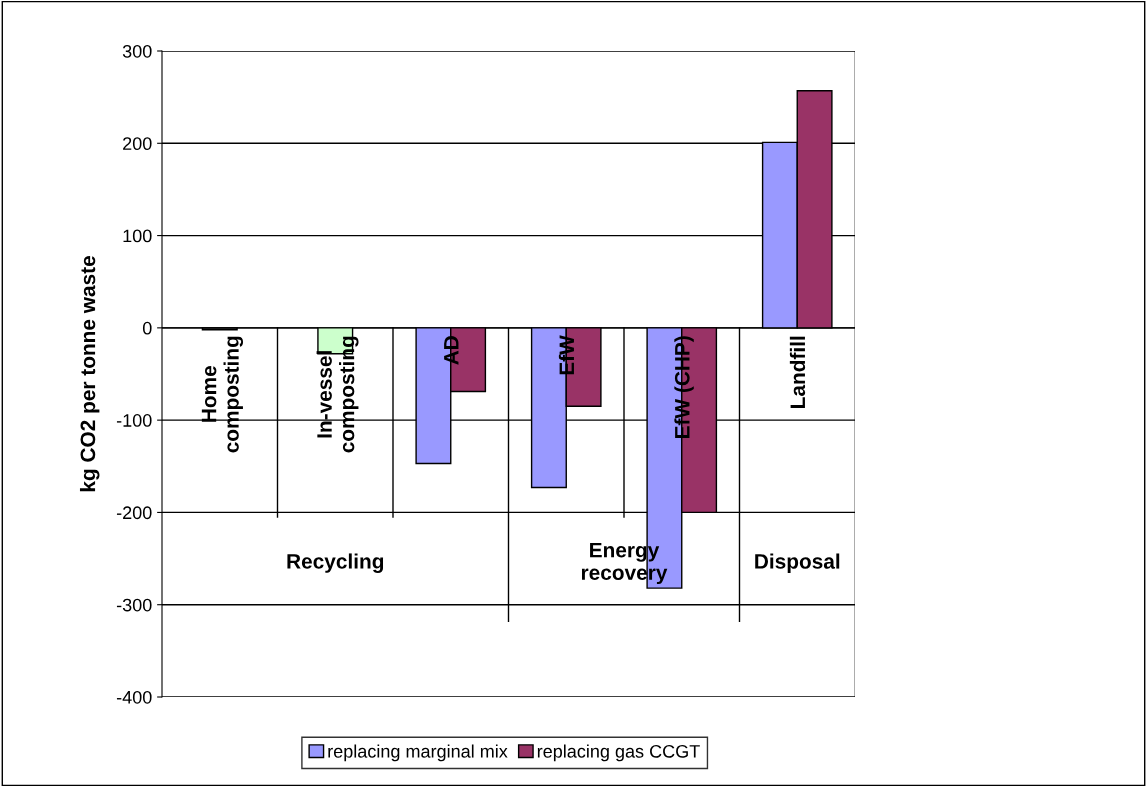 The image size is (1147, 787). Describe the element at coordinates (134, 605) in the screenshot. I see `y-tick-label: -300` at that location.